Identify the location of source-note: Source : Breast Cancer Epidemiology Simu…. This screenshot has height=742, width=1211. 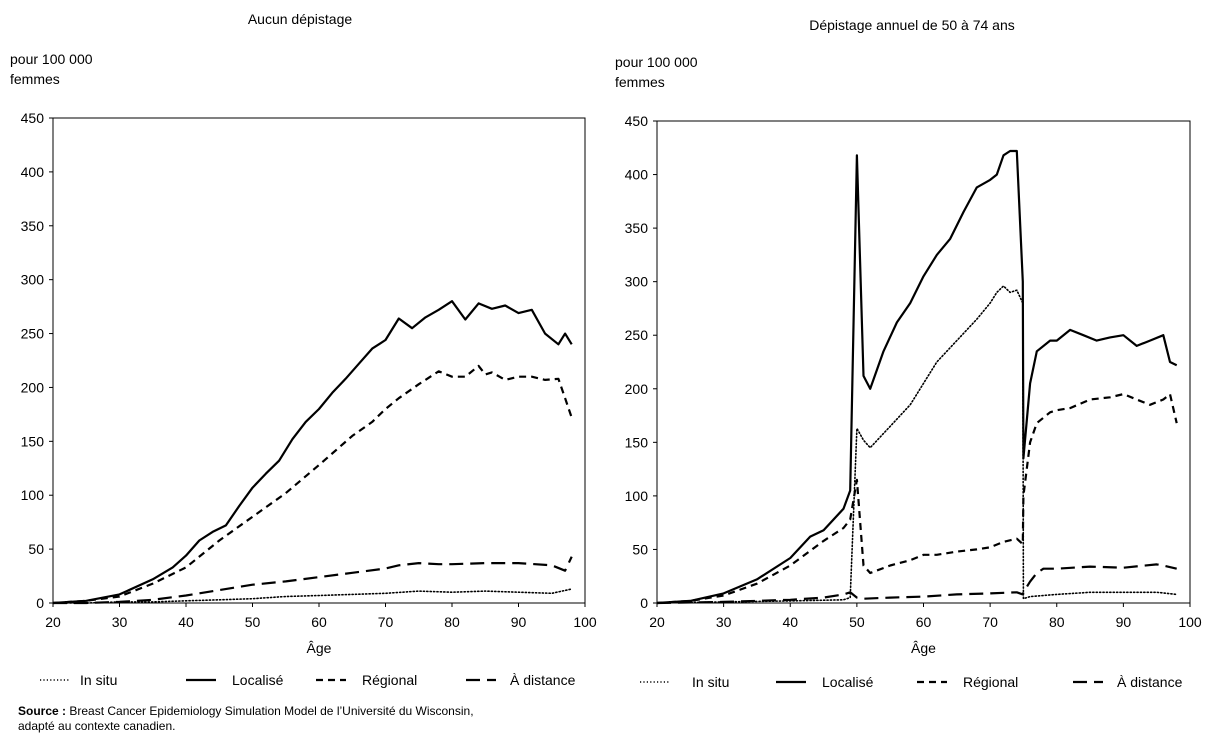
(246, 719).